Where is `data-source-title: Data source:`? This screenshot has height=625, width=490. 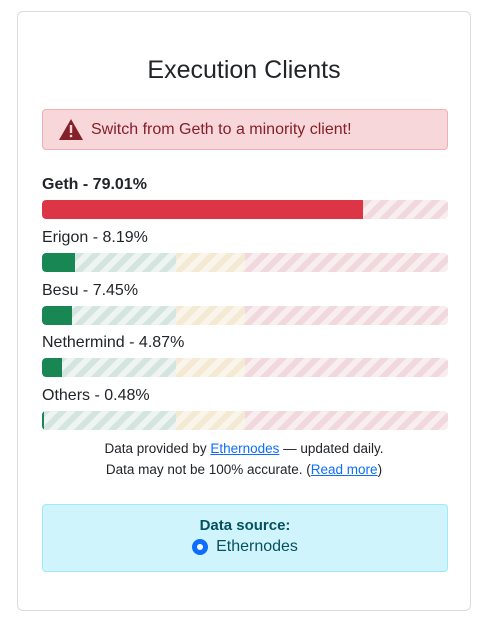
data-source-title: Data source: is located at coordinates (245, 525).